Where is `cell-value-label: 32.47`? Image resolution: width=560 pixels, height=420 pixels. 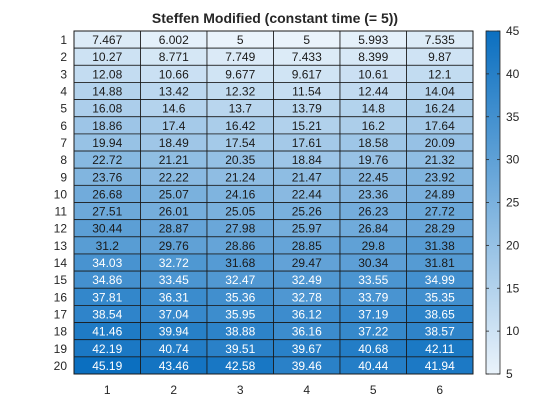 cell-value-label: 32.47 is located at coordinates (240, 280).